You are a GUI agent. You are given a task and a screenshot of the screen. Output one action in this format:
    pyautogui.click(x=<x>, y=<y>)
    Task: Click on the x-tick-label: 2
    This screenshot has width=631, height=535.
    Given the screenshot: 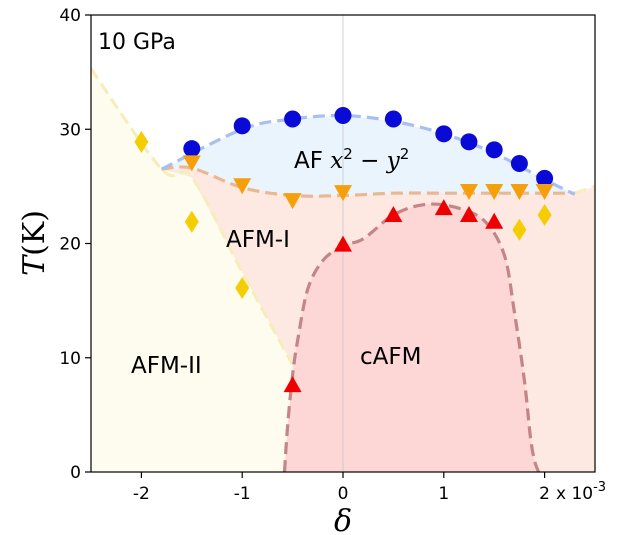 What is the action you would take?
    pyautogui.click(x=544, y=494)
    